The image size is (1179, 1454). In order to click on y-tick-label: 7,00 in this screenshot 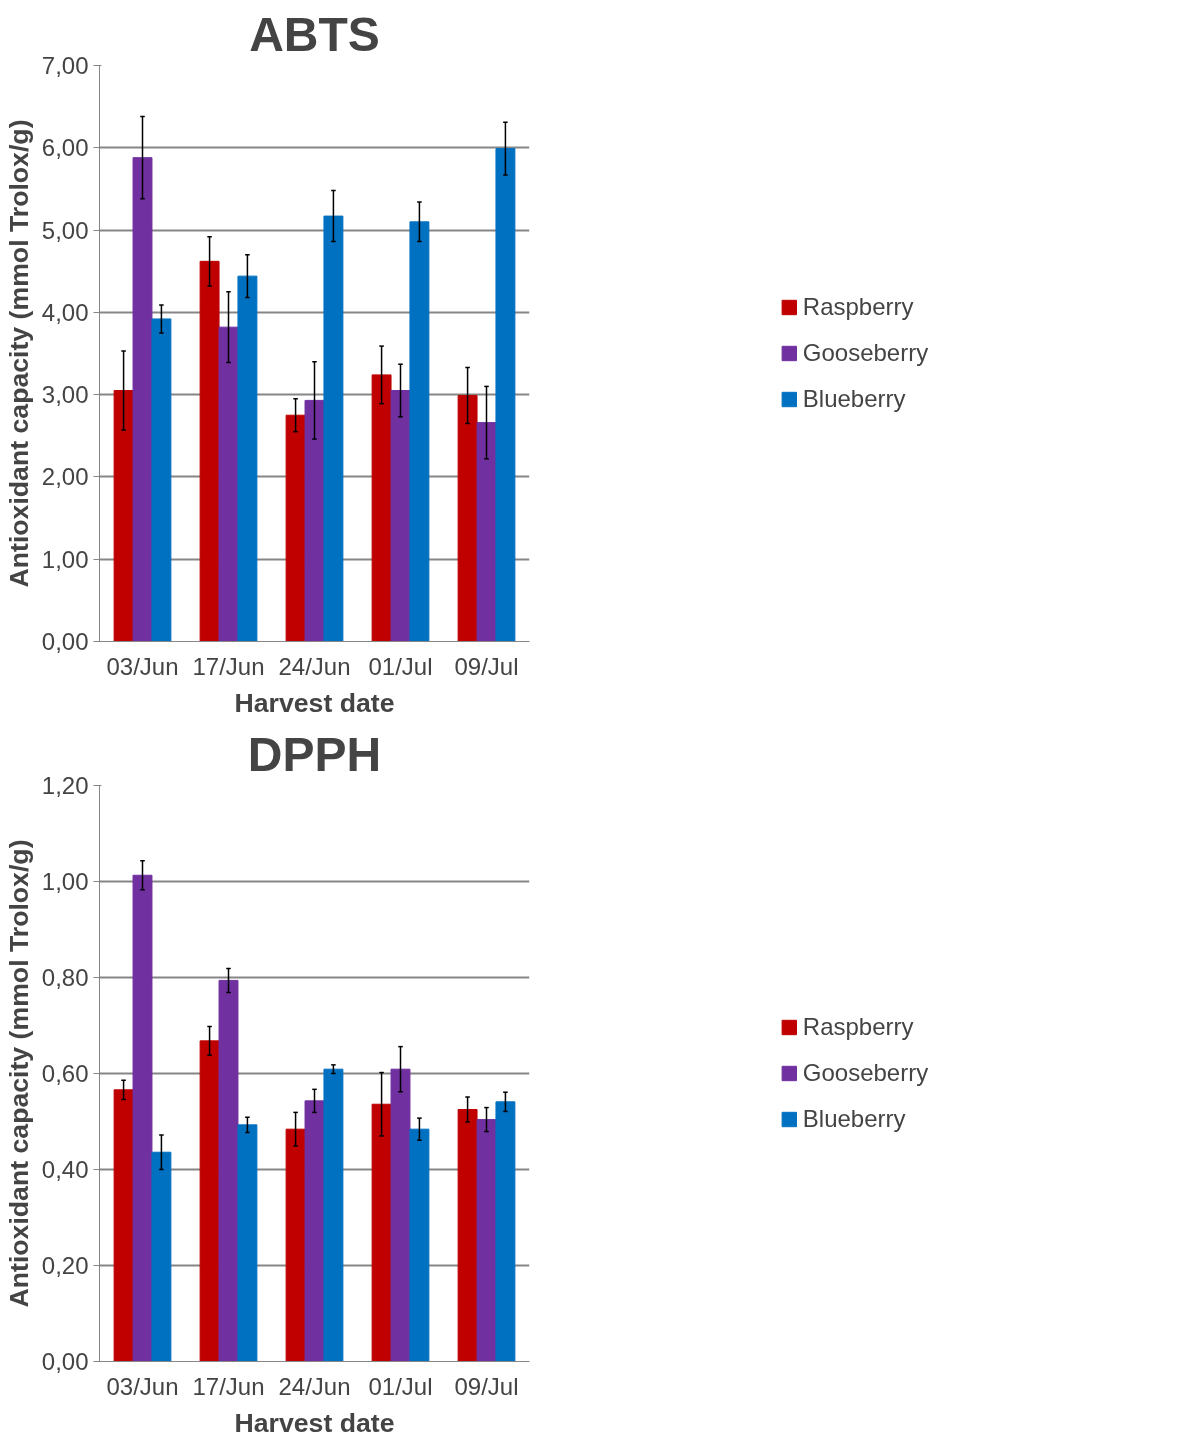, I will do `click(65, 65)`.